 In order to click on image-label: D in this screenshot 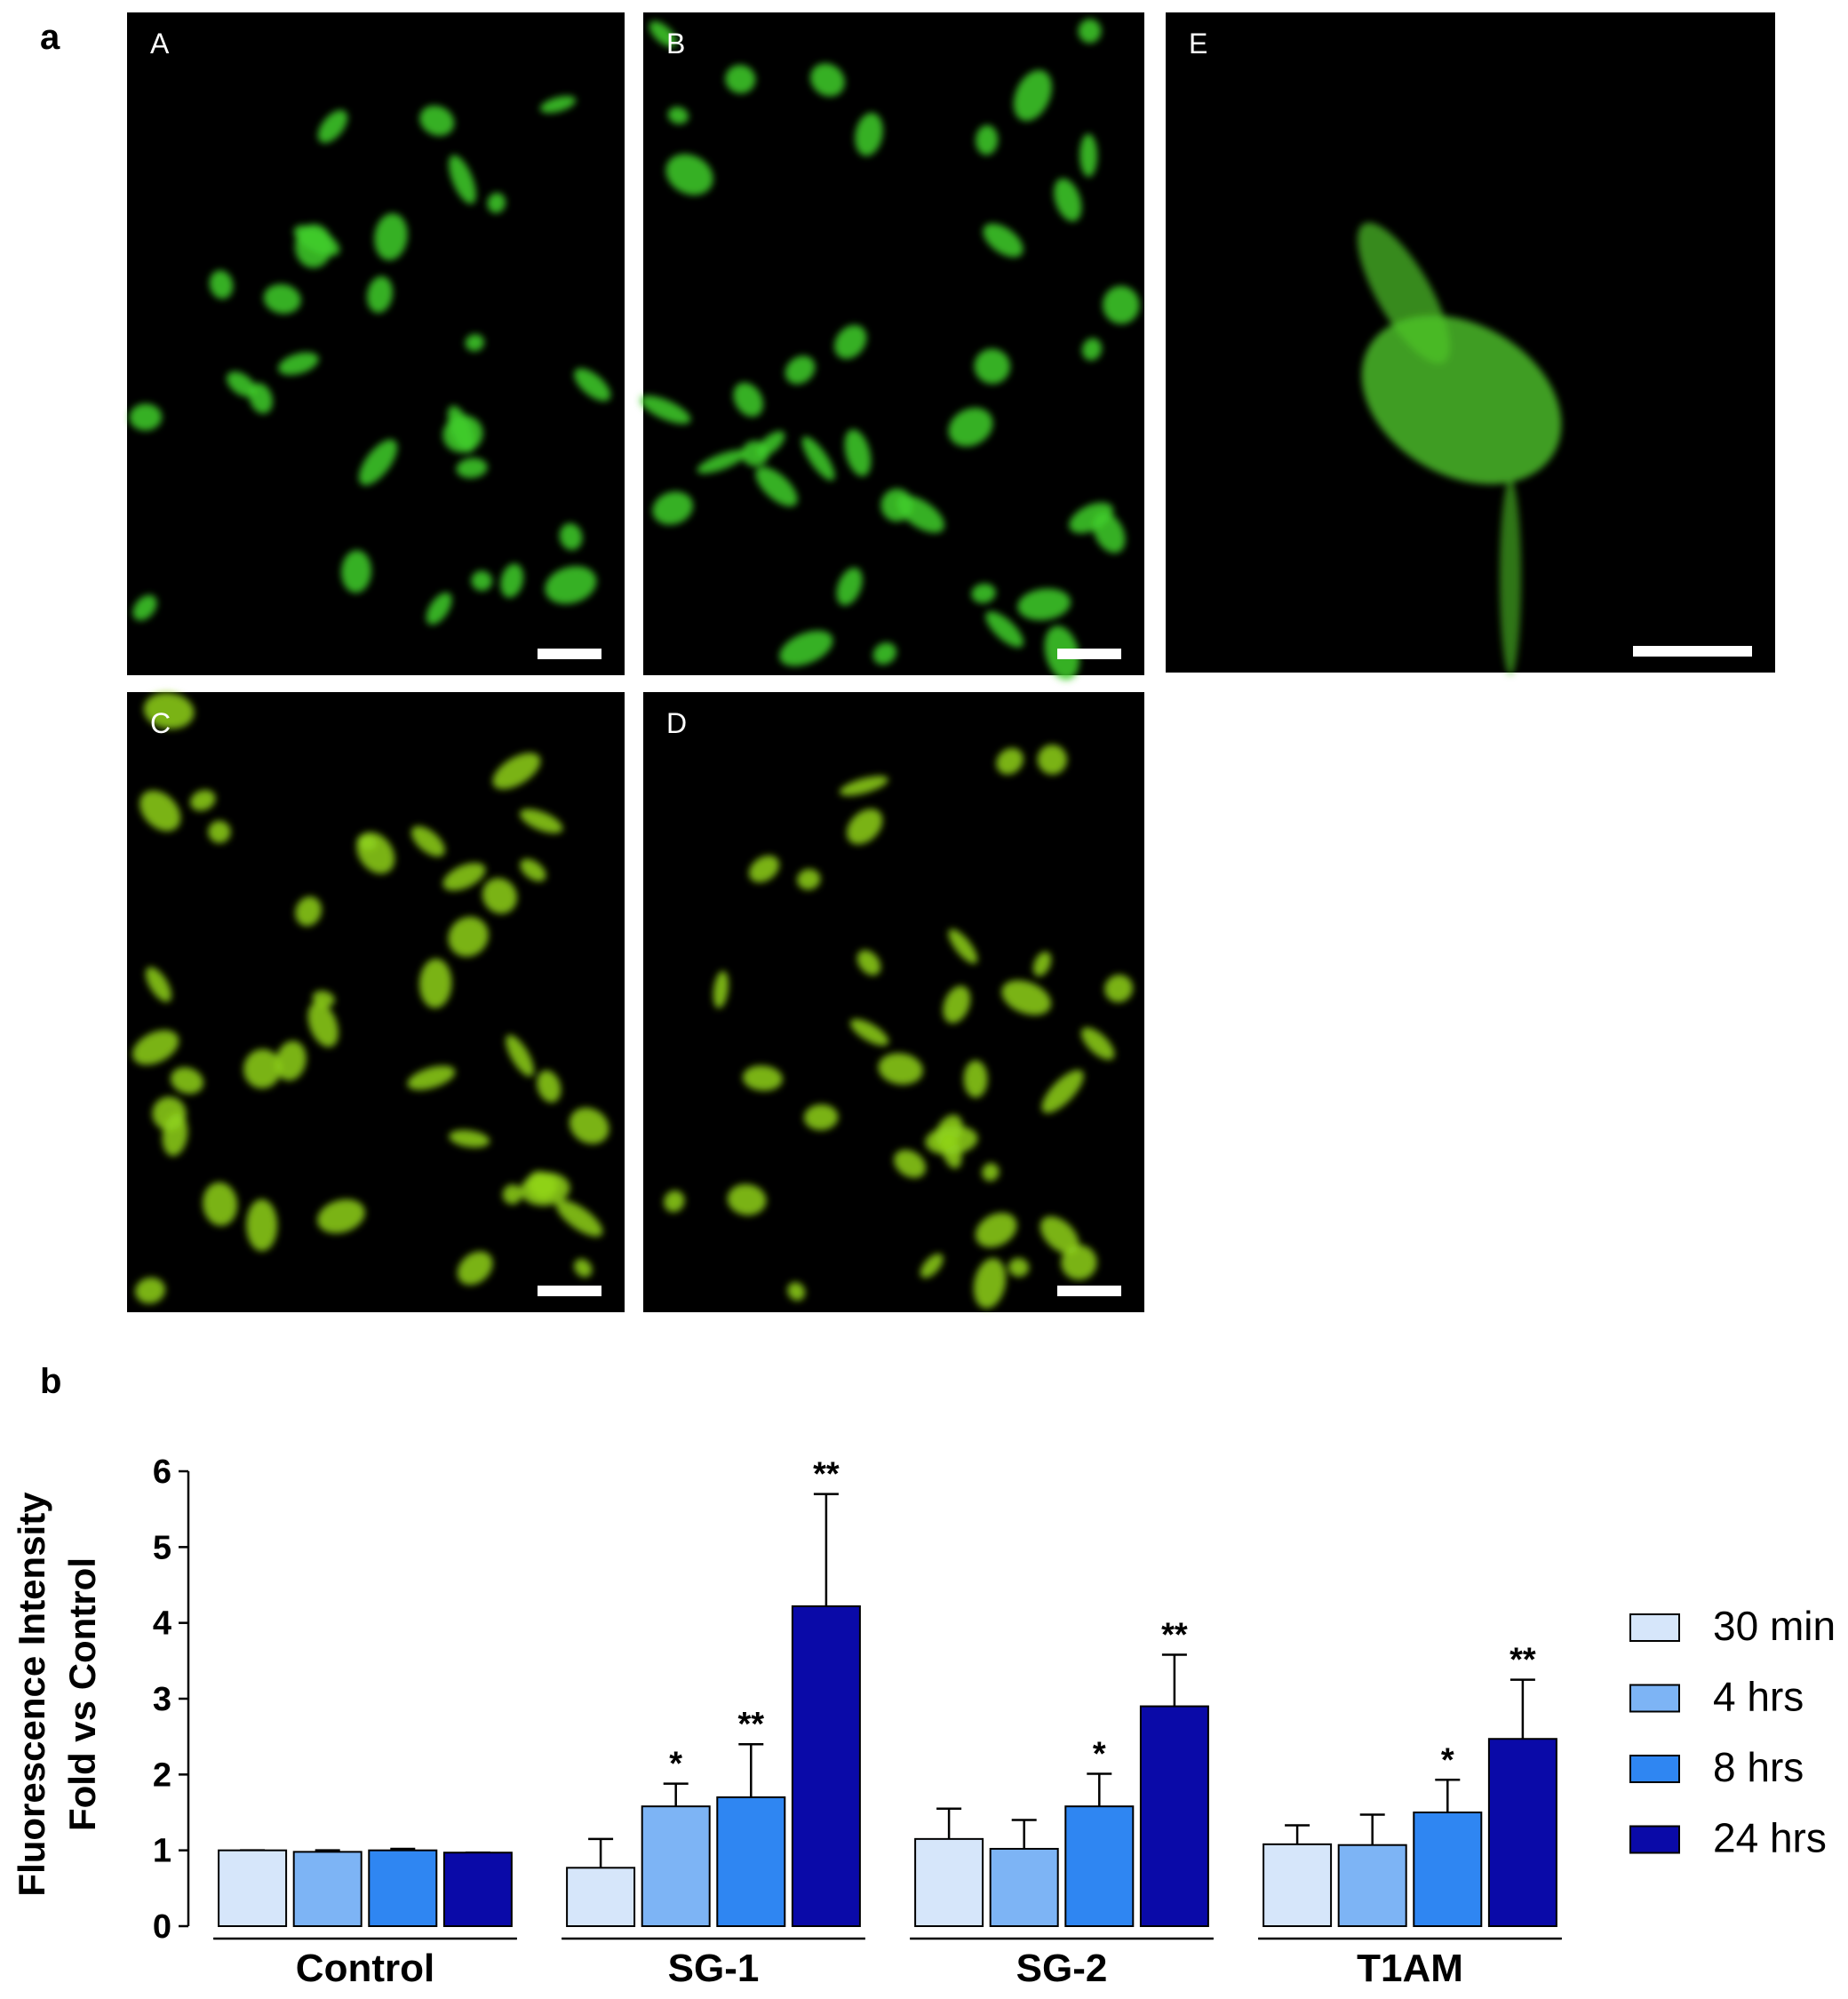, I will do `click(676, 723)`.